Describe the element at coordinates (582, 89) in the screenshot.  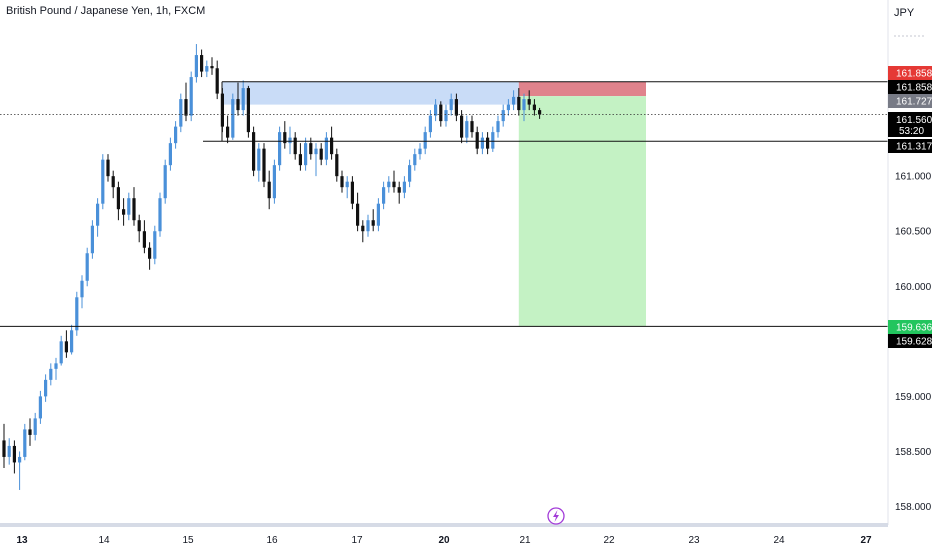
I see `stop-loss-zone` at that location.